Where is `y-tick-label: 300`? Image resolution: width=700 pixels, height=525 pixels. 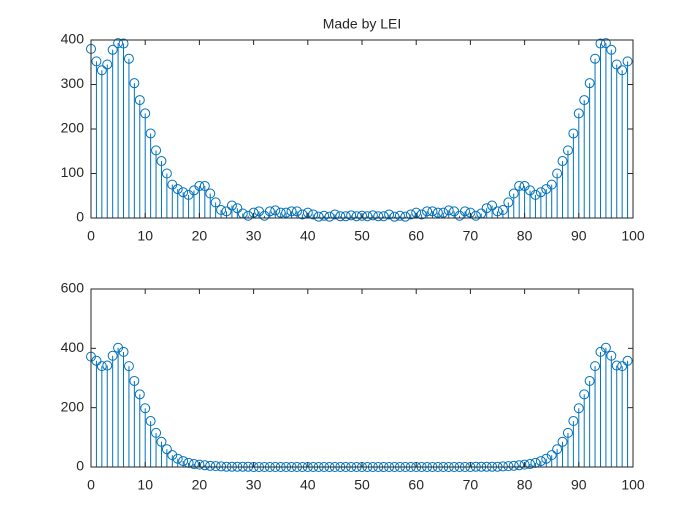 y-tick-label: 300 is located at coordinates (73, 83).